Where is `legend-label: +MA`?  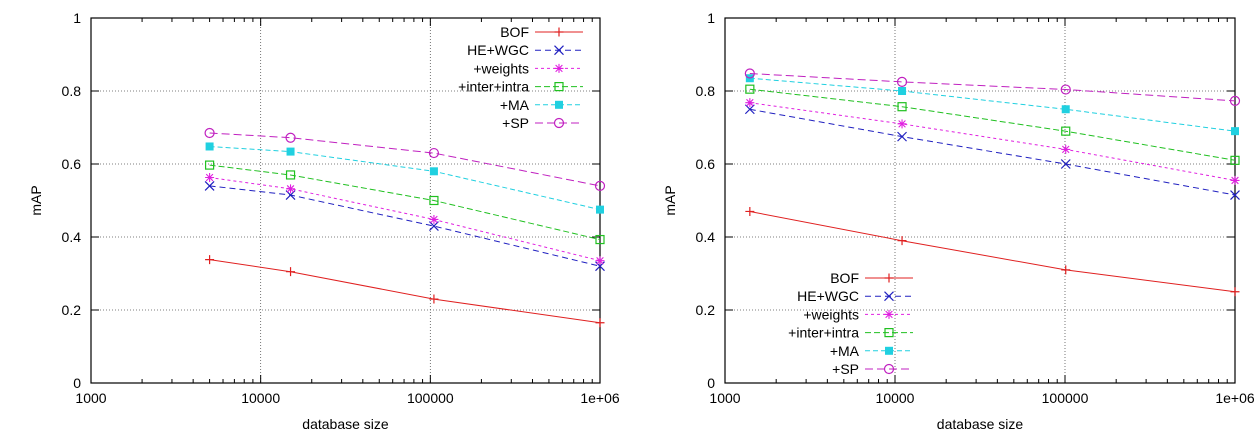
legend-label: +MA is located at coordinates (515, 105).